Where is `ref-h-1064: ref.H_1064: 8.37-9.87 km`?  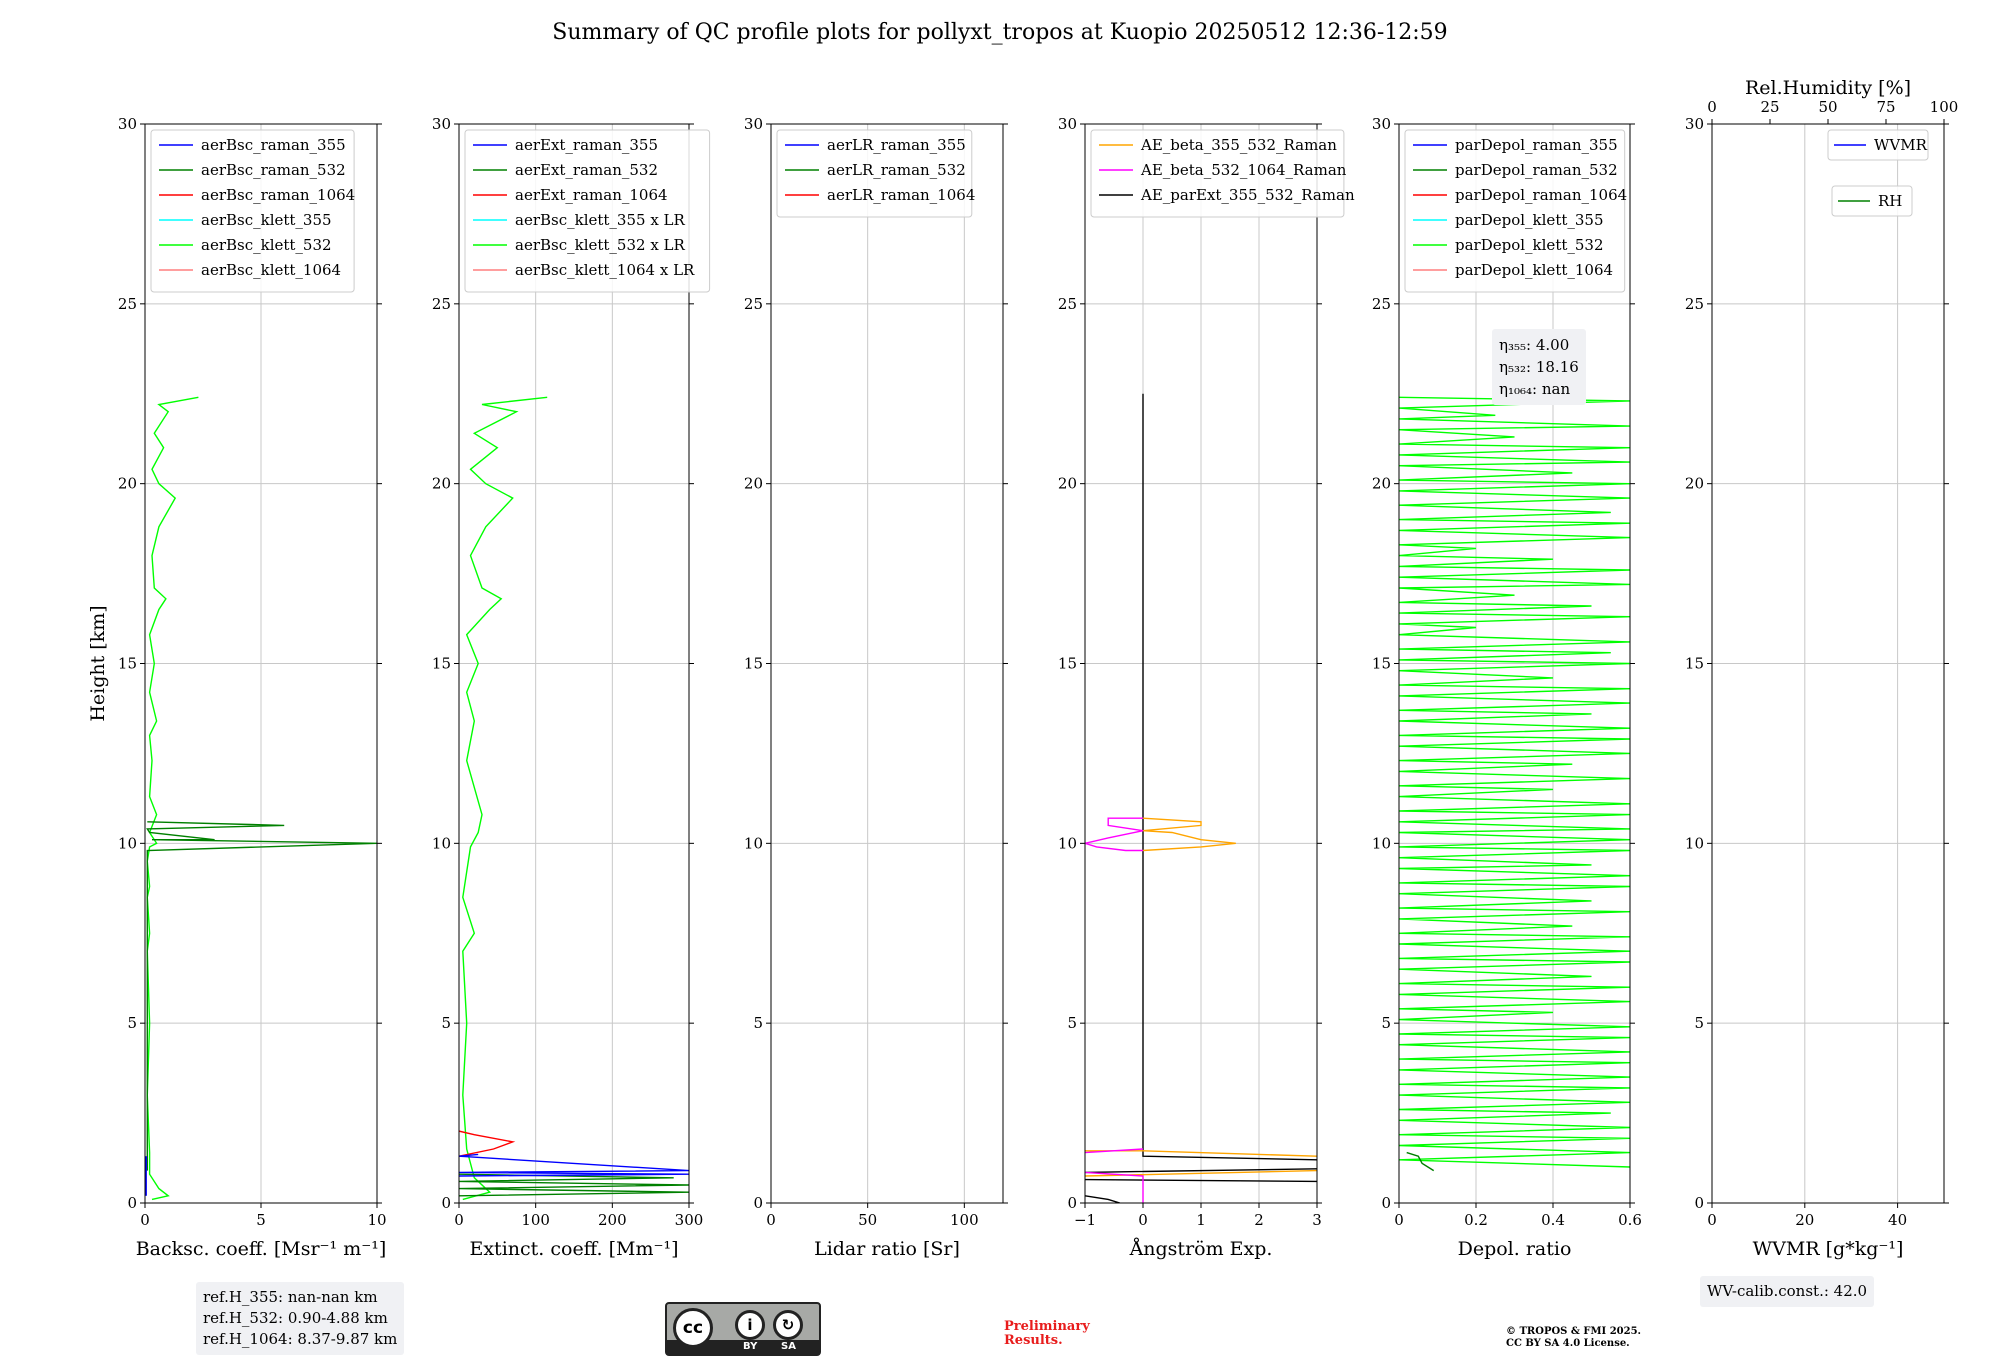
ref-h-1064: ref.H_1064: 8.37-9.87 km is located at coordinates (300, 1339).